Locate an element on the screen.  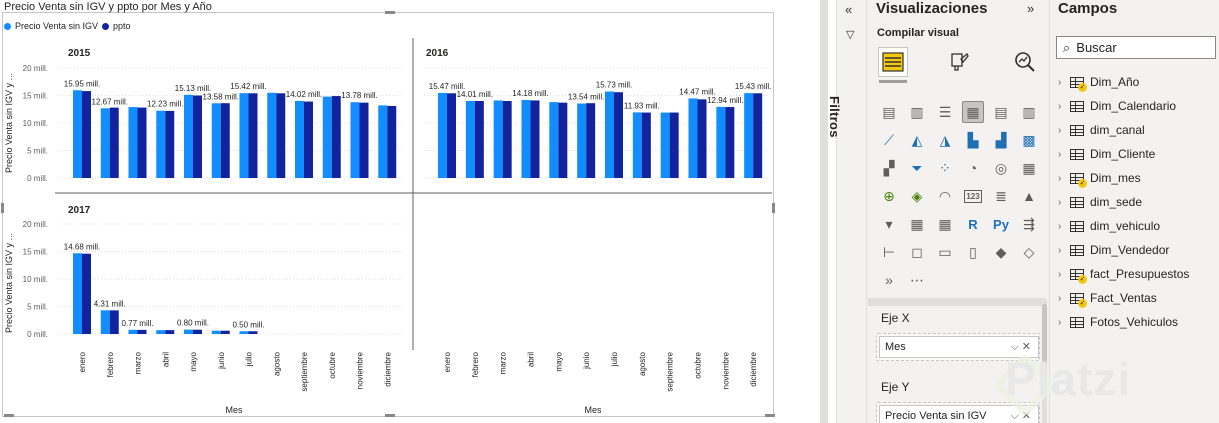
visualizations-scroll-thumb is located at coordinates (1044, 334).